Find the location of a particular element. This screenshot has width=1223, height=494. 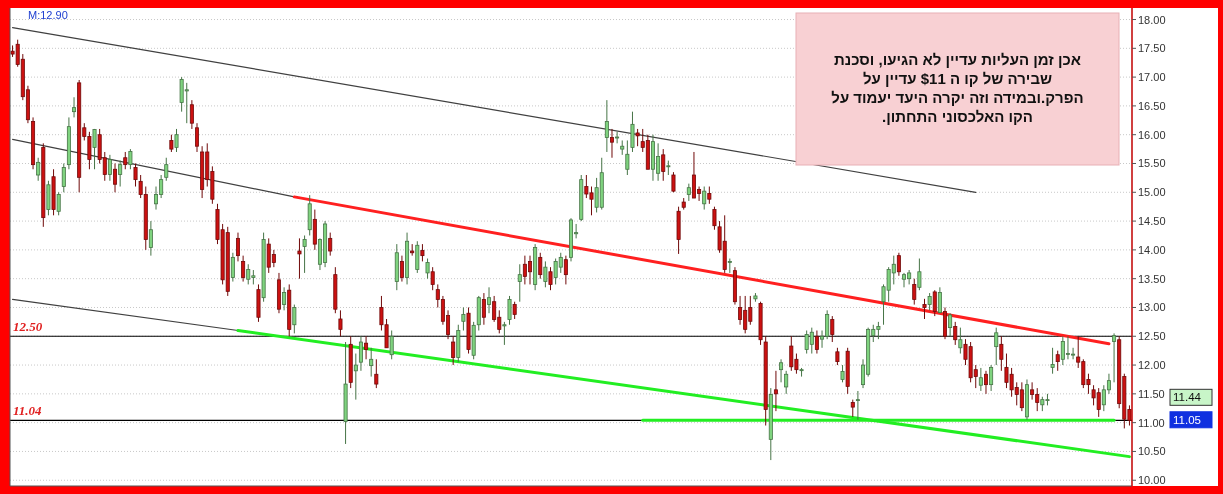

y-tick-label: 12.00 is located at coordinates (1152, 365).